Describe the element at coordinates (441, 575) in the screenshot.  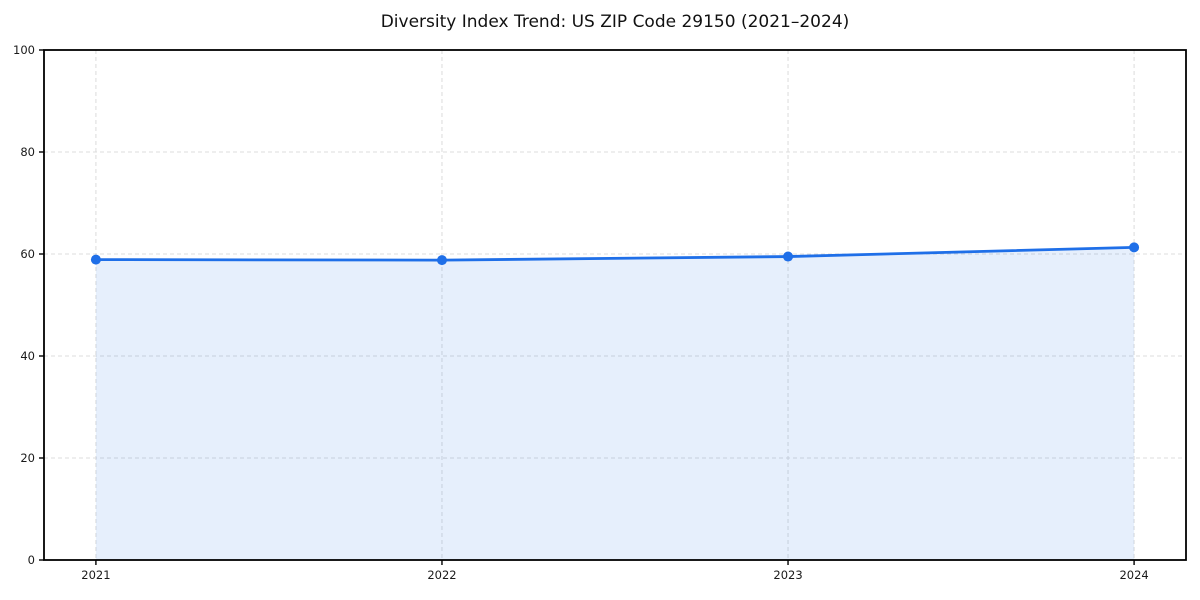
I see `x-axis-tick-label: 2022` at that location.